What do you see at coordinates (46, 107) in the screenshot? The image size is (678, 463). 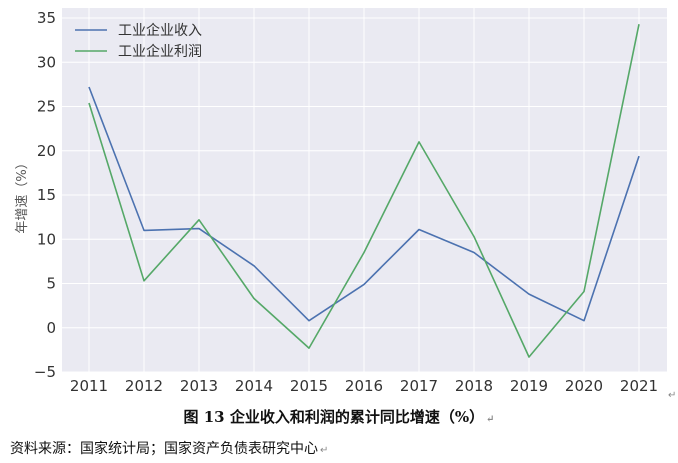 I see `y-tick-label: 25` at bounding box center [46, 107].